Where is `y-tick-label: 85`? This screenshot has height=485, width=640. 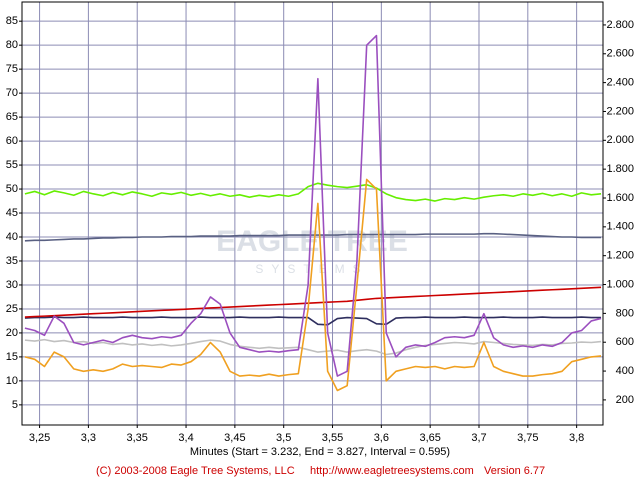
y-tick-label: 85 is located at coordinates (12, 21).